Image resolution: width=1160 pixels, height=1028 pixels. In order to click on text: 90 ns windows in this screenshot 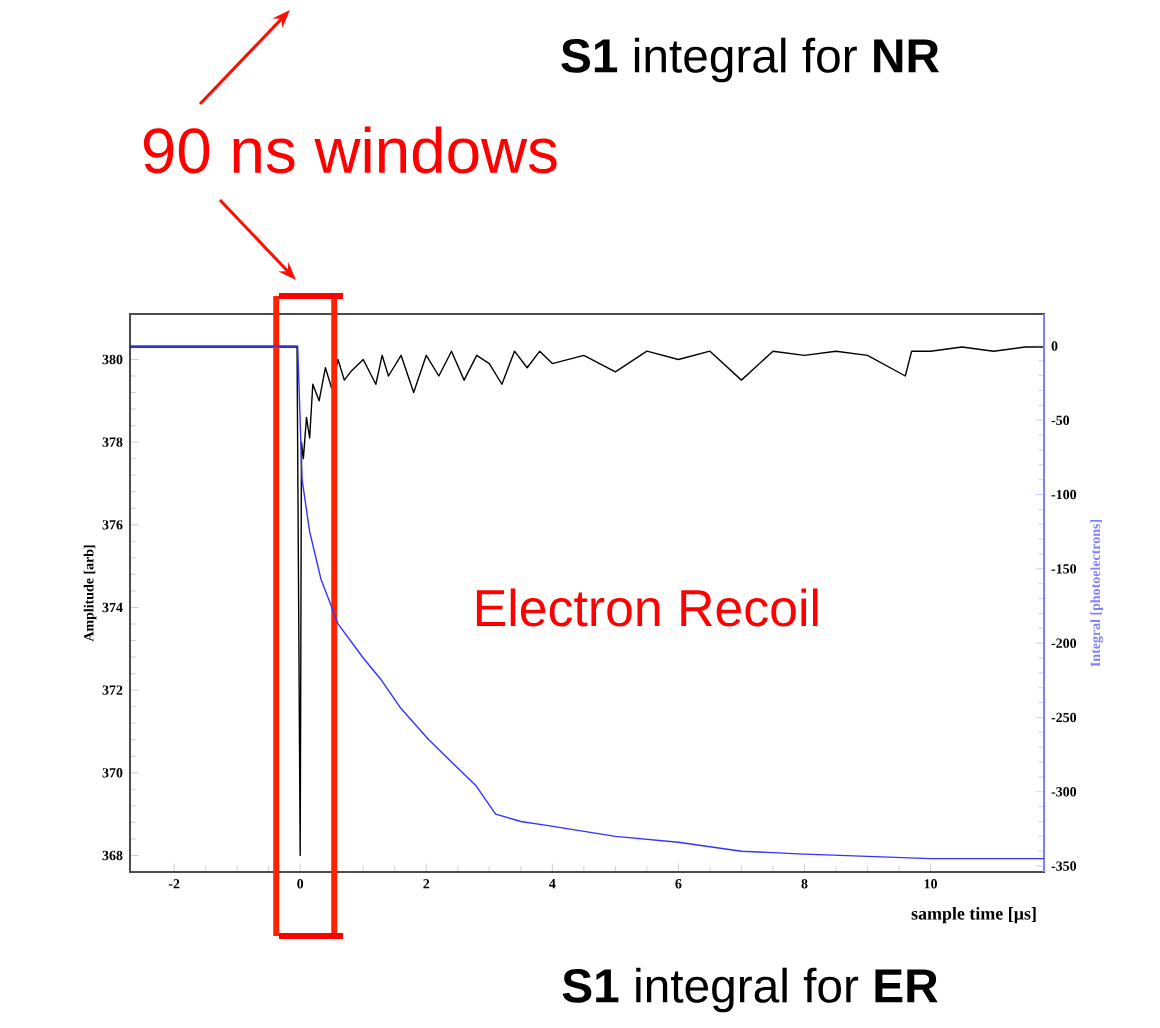, I will do `click(350, 150)`.